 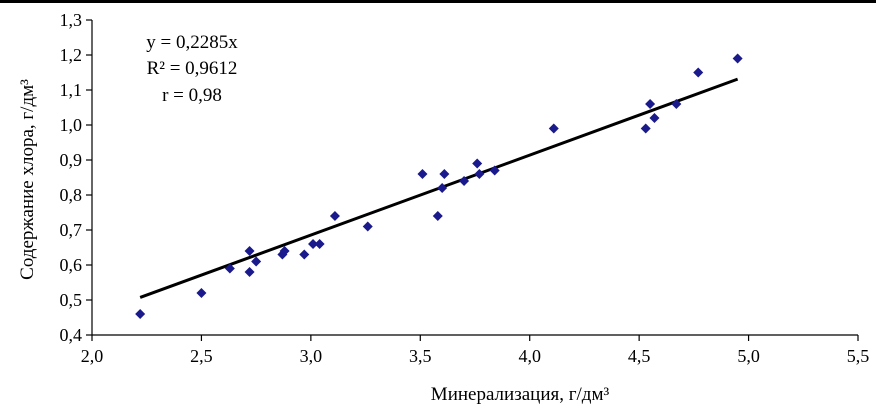 I want to click on equation-annotation: y = 0,2285x R² = 0,9612 r = 0,98, so click(x=192, y=69).